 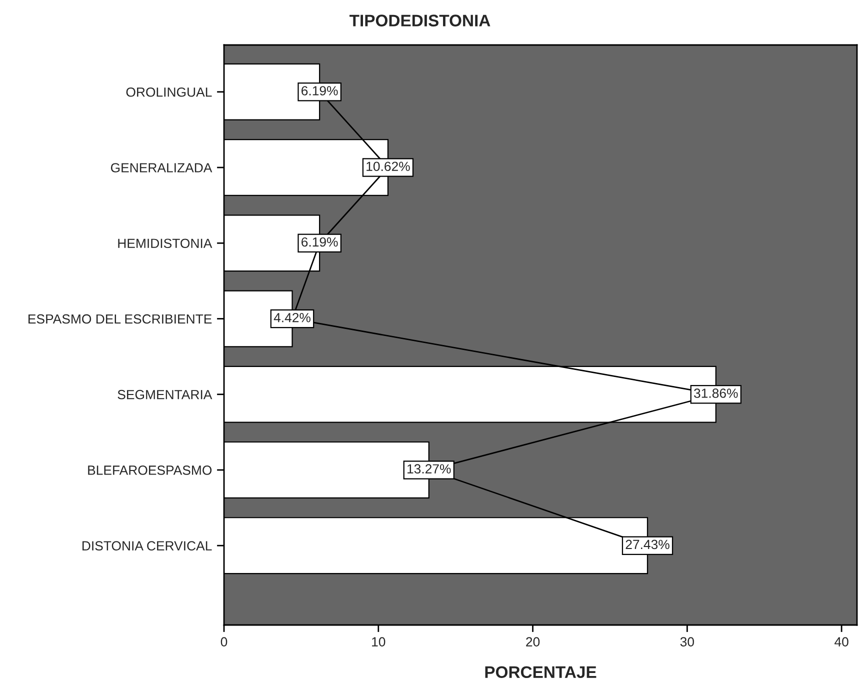 I want to click on y-tick-label: HEMIDISTONIA, so click(x=165, y=243).